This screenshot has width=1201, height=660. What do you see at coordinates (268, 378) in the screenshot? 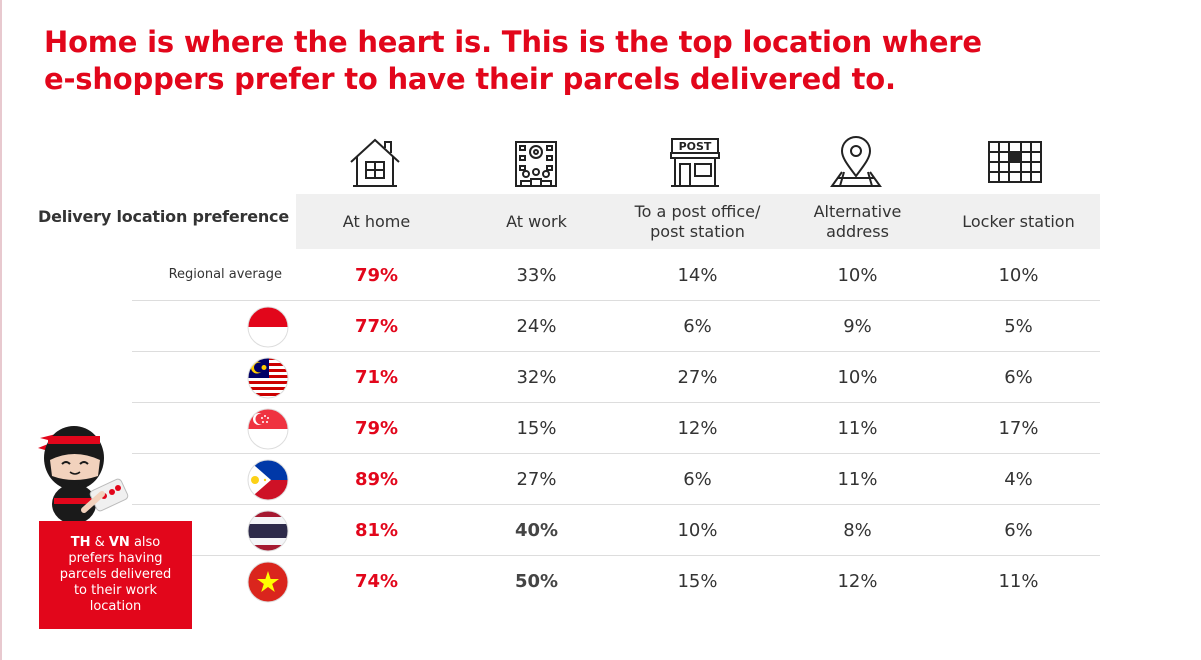
I see `malaysia-flag-icon` at bounding box center [268, 378].